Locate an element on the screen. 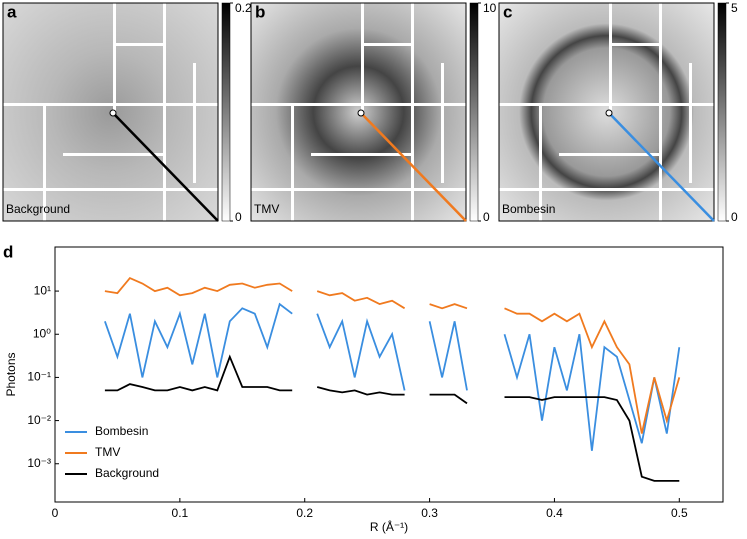 The width and height of the screenshot is (747, 539). x-tick-label: 0.2 is located at coordinates (304, 513).